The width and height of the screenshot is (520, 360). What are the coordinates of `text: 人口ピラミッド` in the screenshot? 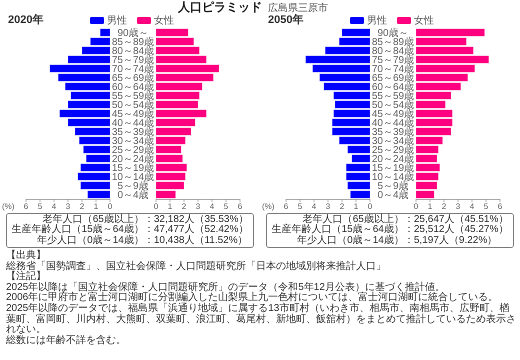 It's located at (219, 7).